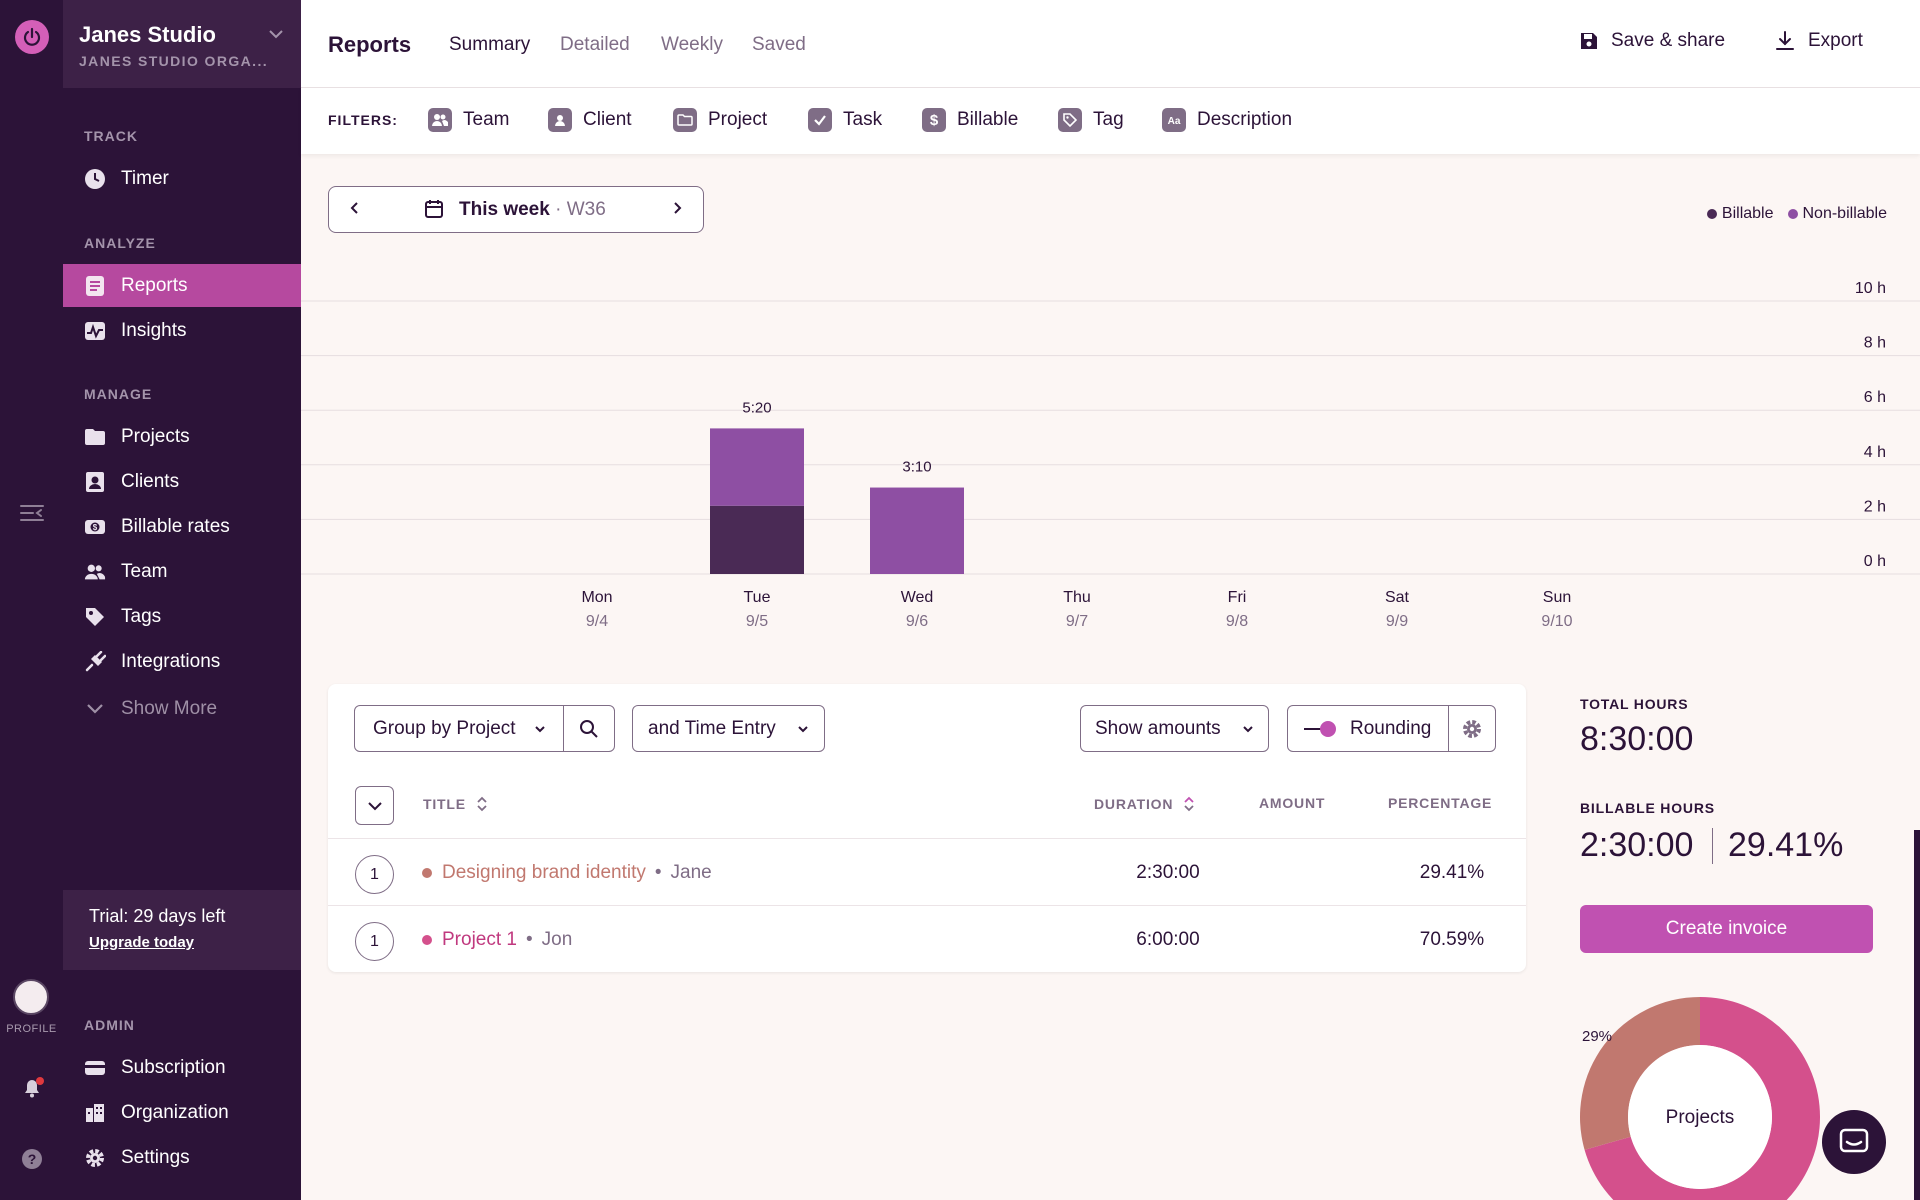 The height and width of the screenshot is (1200, 1920). Describe the element at coordinates (728, 728) in the screenshot. I see `subgroup-select: and Time Entry` at that location.